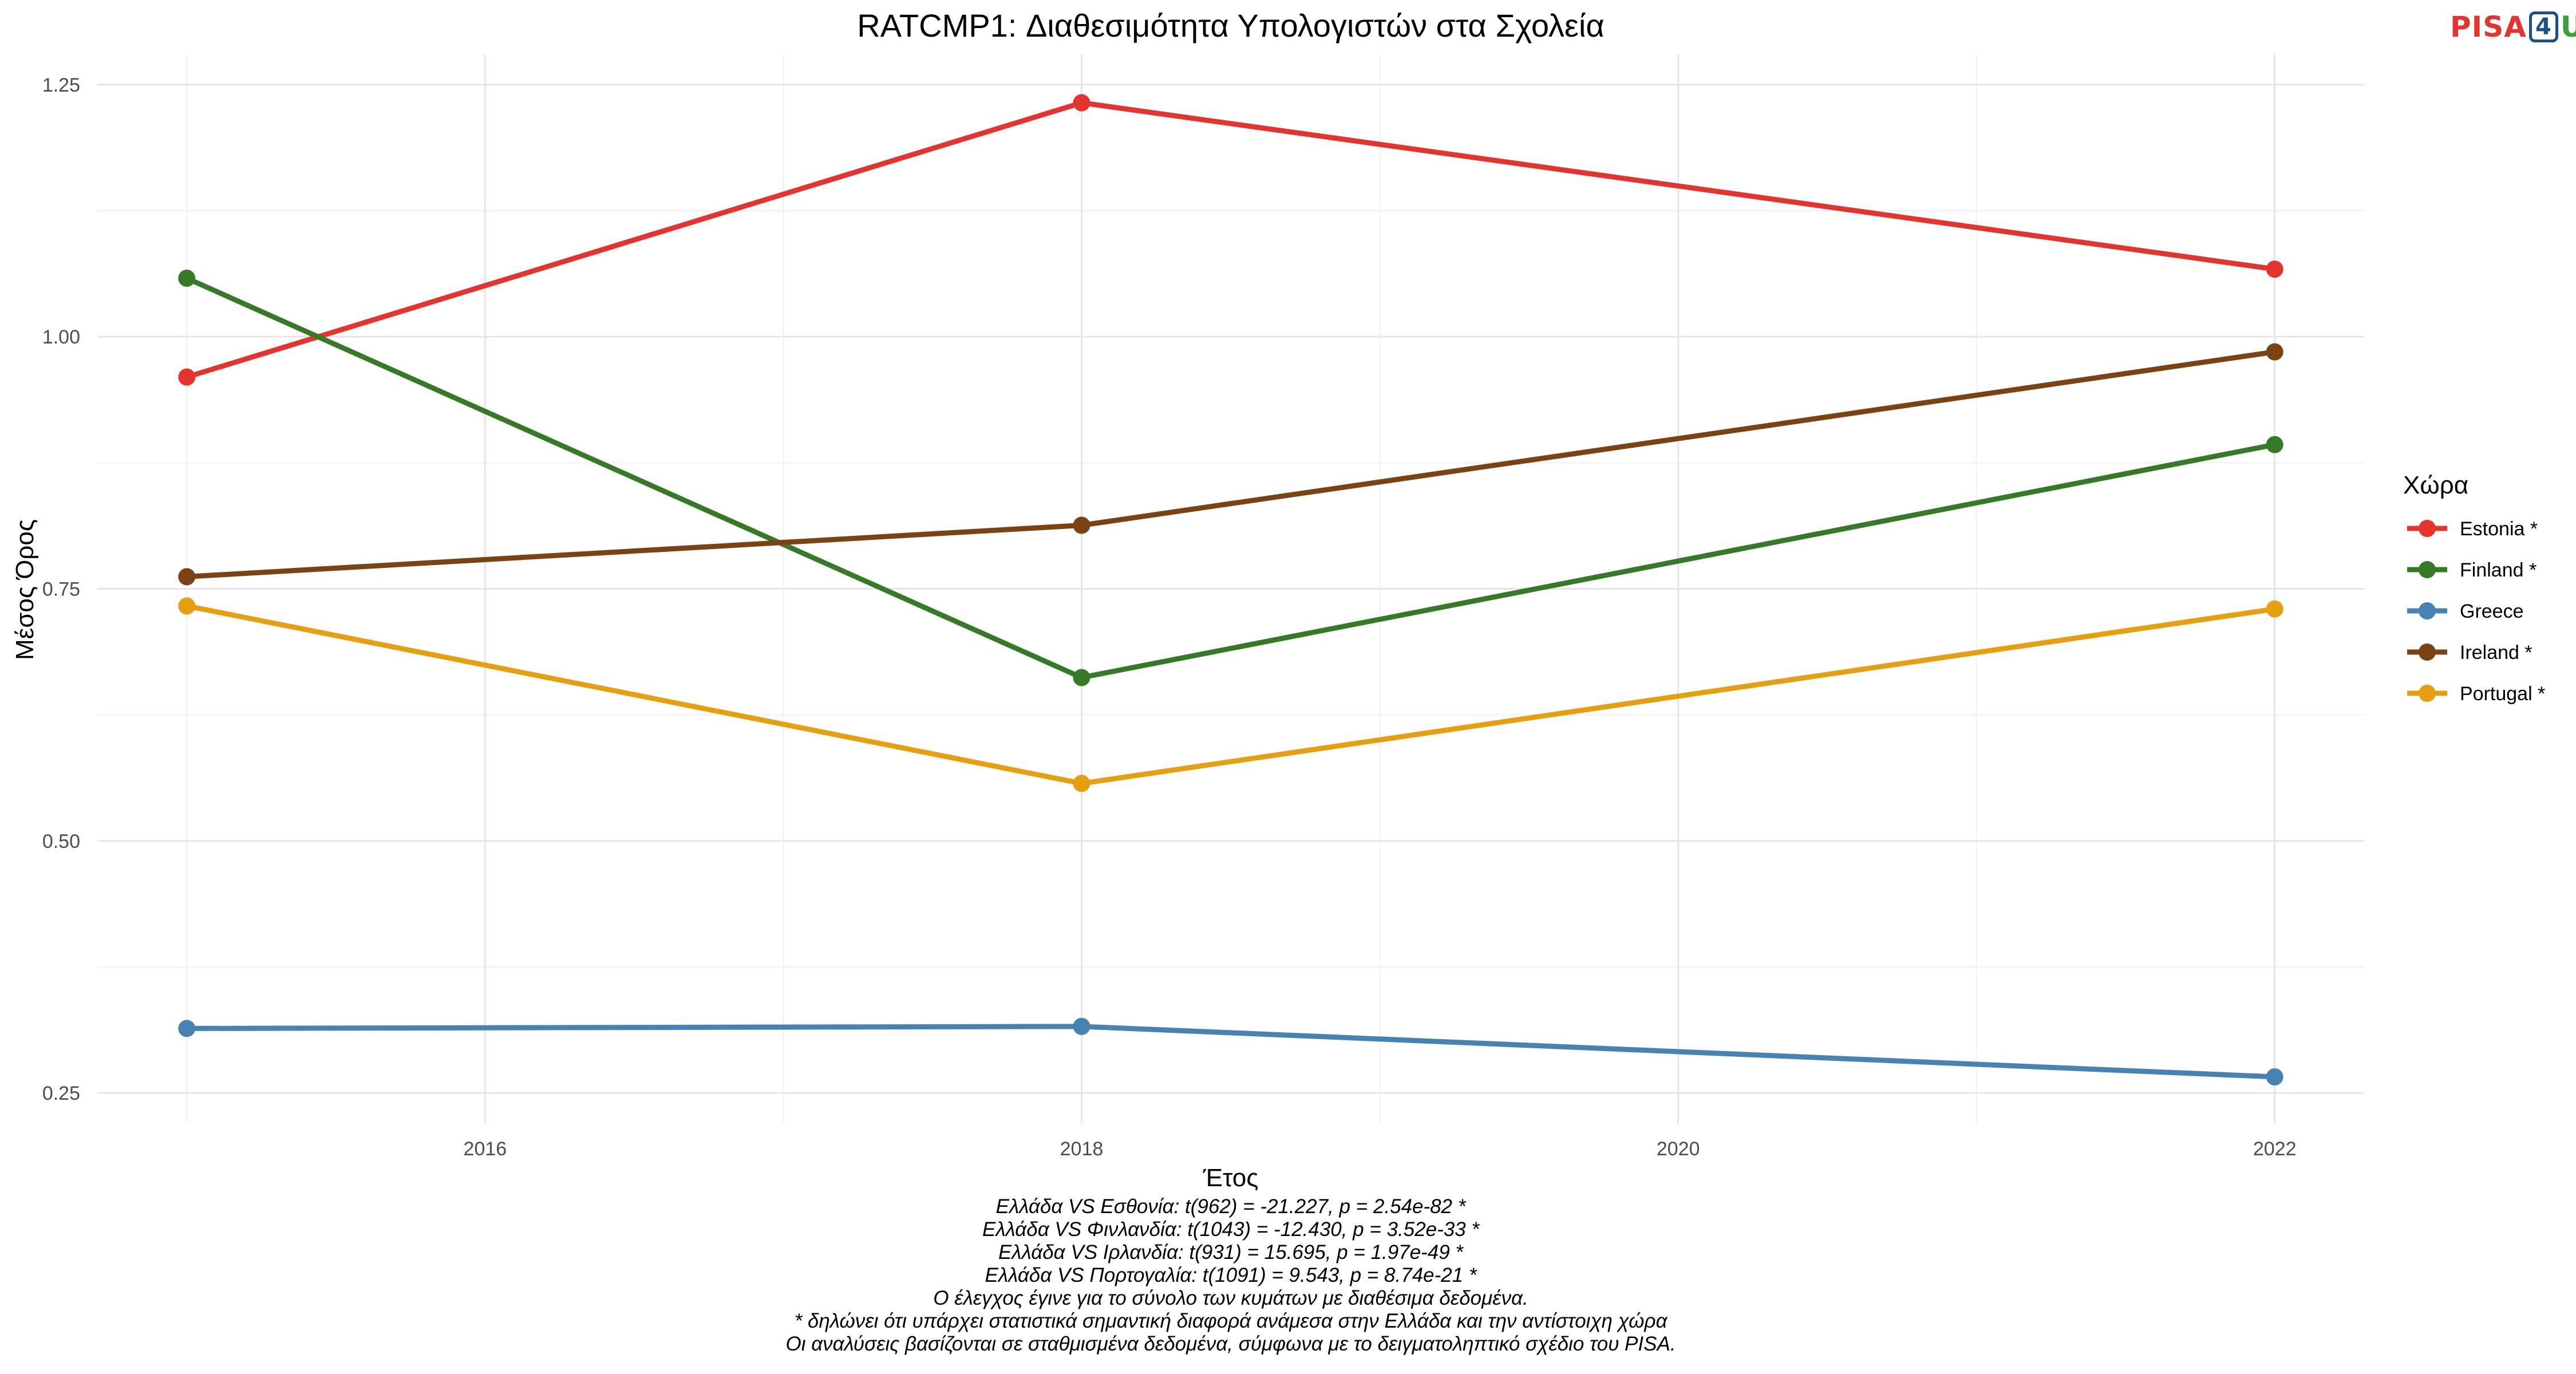 The image size is (2576, 1374). What do you see at coordinates (2543, 27) in the screenshot?
I see `logo-text-4: 4` at bounding box center [2543, 27].